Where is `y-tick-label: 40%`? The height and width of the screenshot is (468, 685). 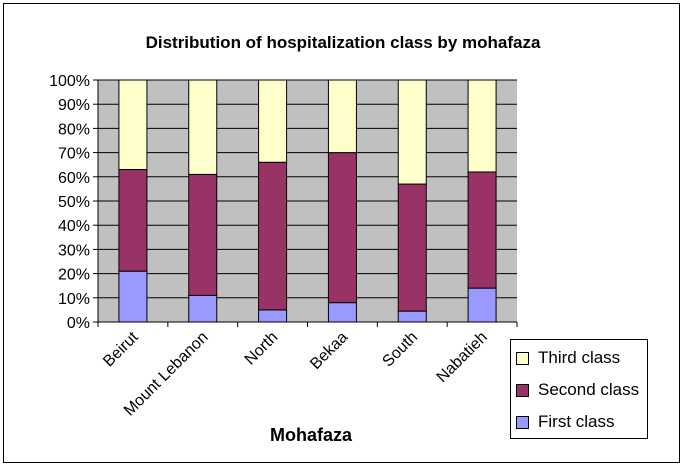
y-tick-label: 40% is located at coordinates (74, 226).